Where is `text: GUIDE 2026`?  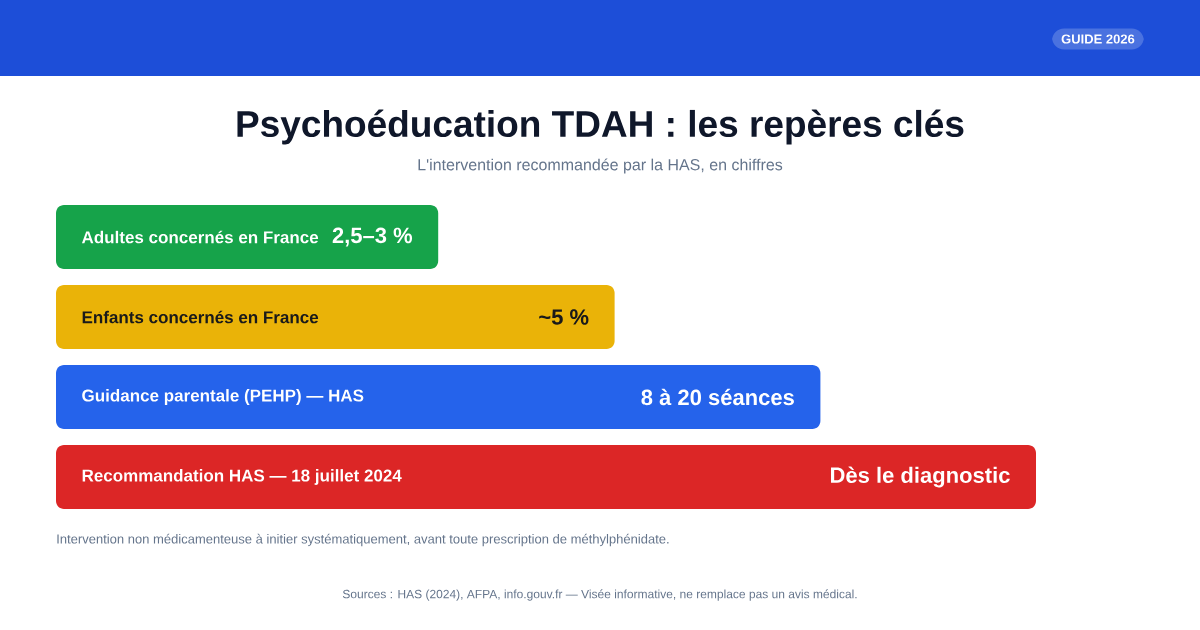 text: GUIDE 2026 is located at coordinates (1098, 39).